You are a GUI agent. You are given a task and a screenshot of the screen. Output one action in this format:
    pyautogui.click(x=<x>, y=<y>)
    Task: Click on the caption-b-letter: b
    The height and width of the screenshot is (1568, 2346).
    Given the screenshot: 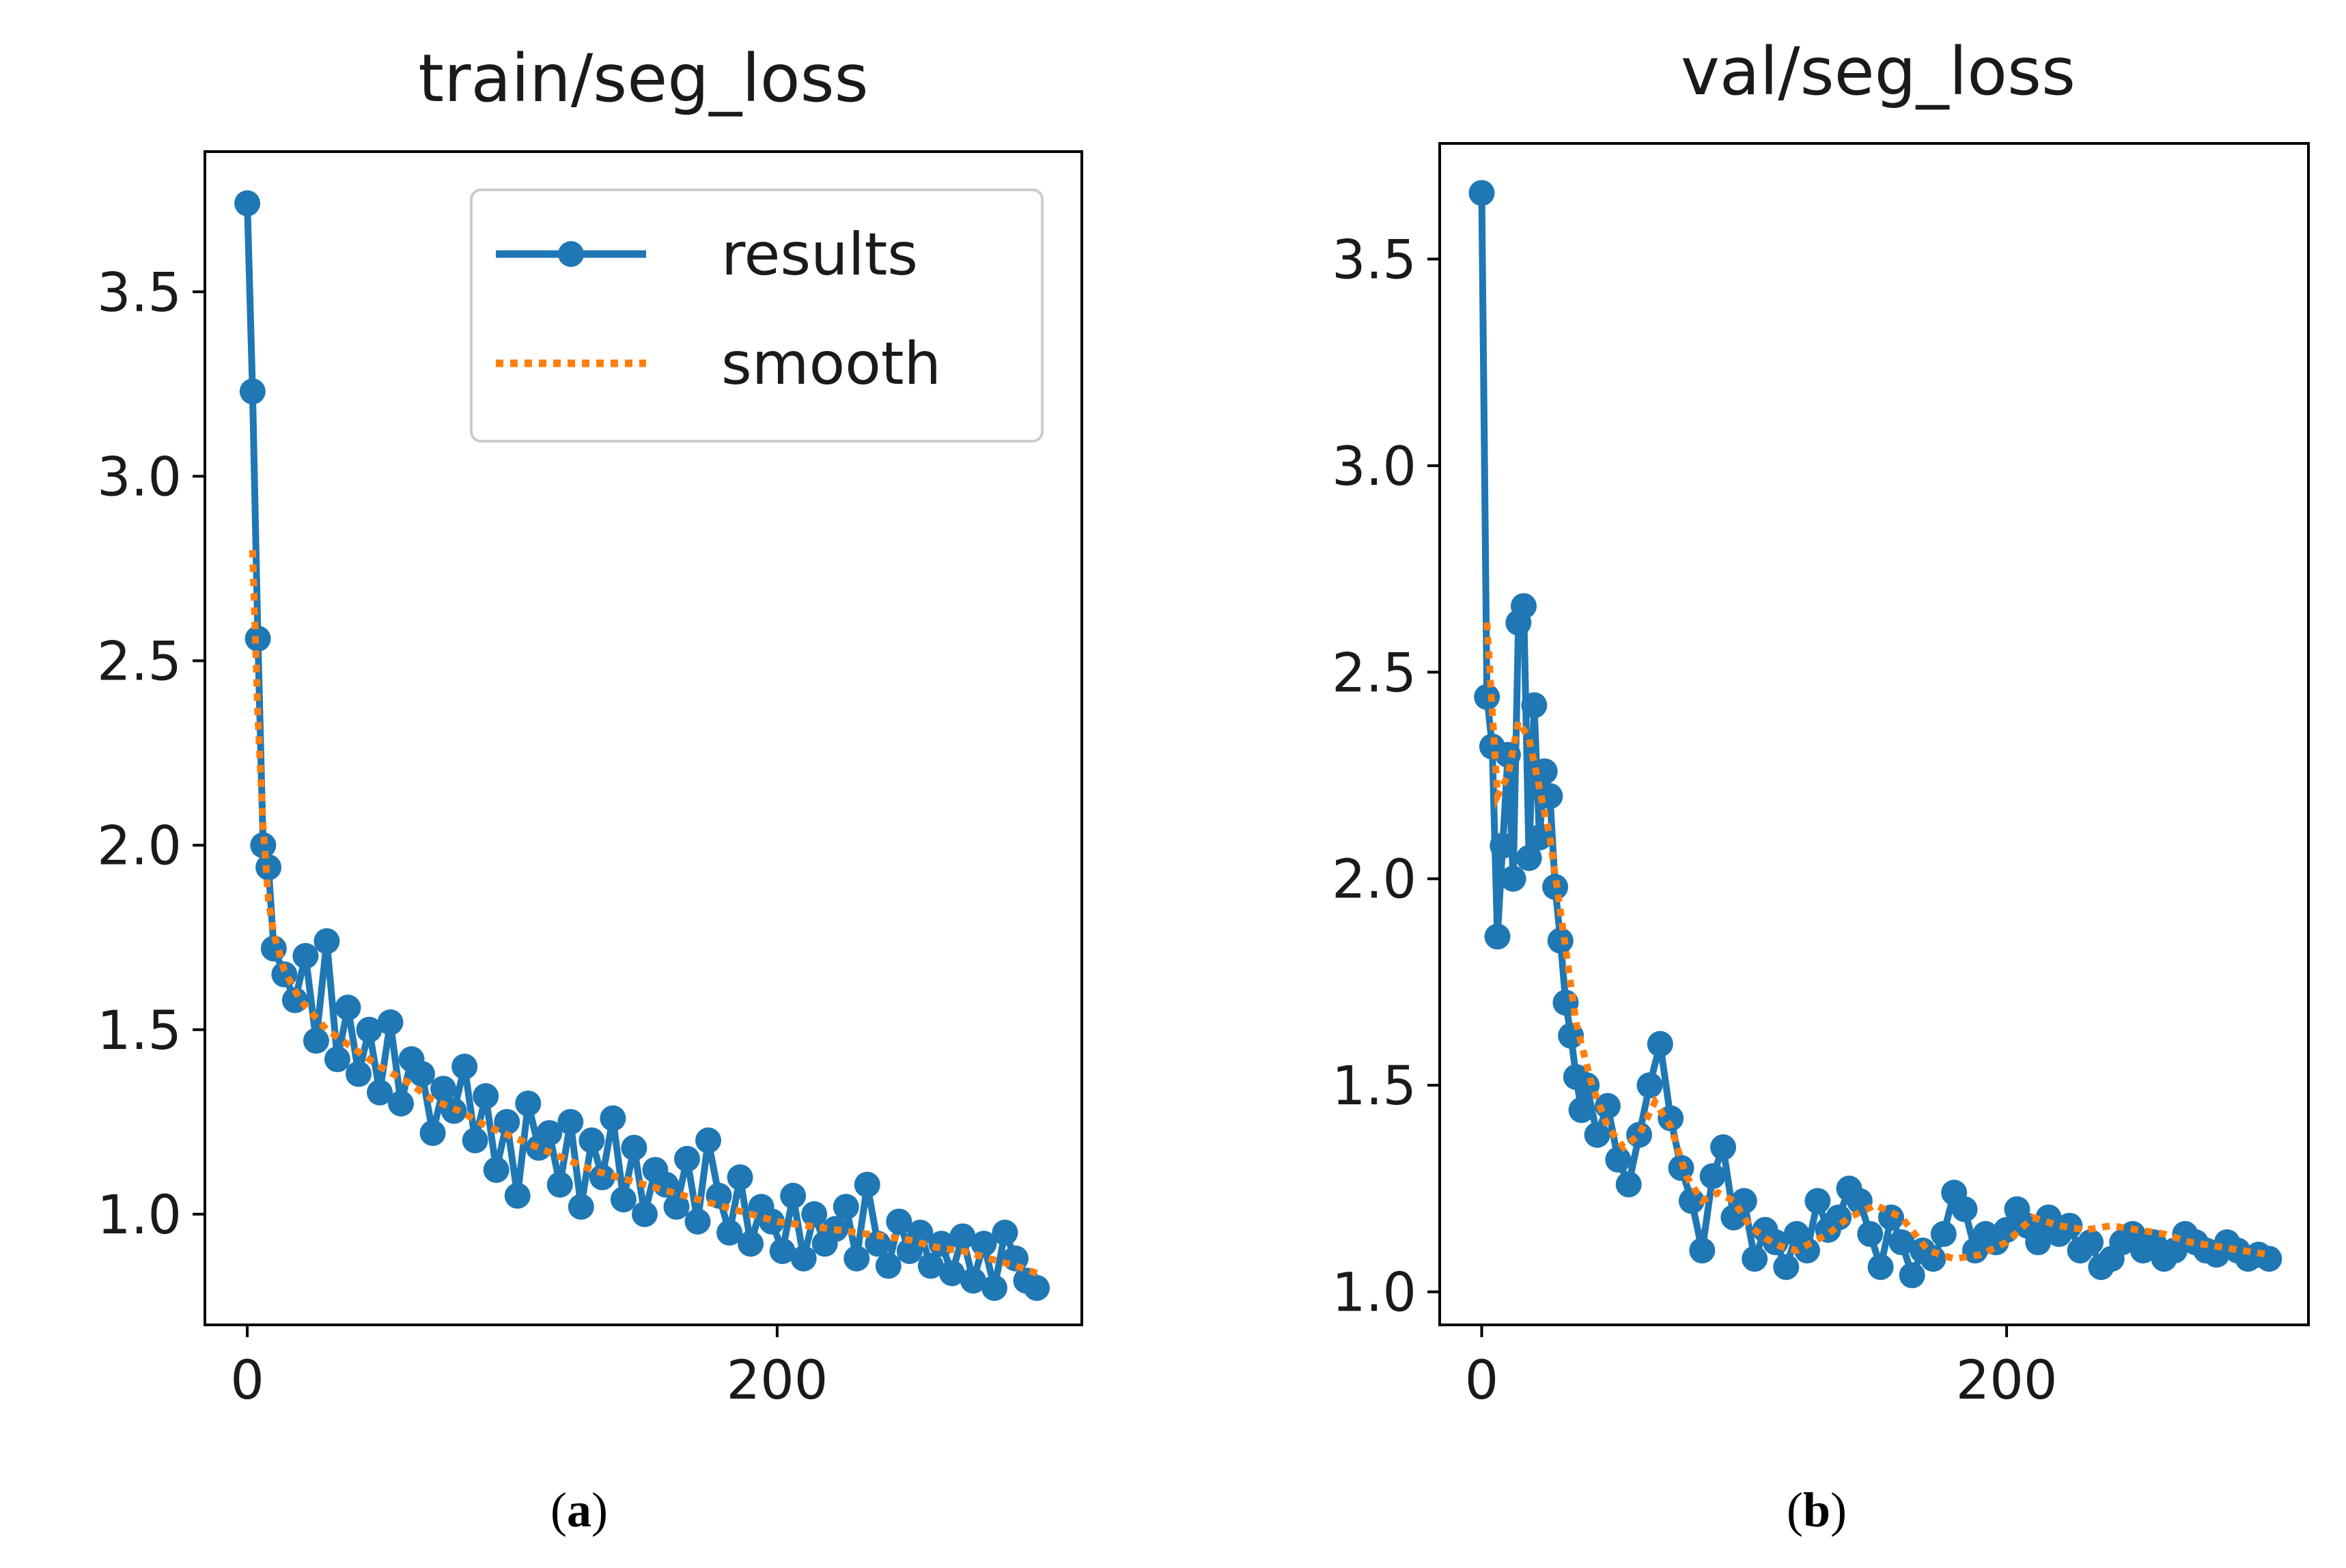 What is the action you would take?
    pyautogui.click(x=1816, y=1510)
    